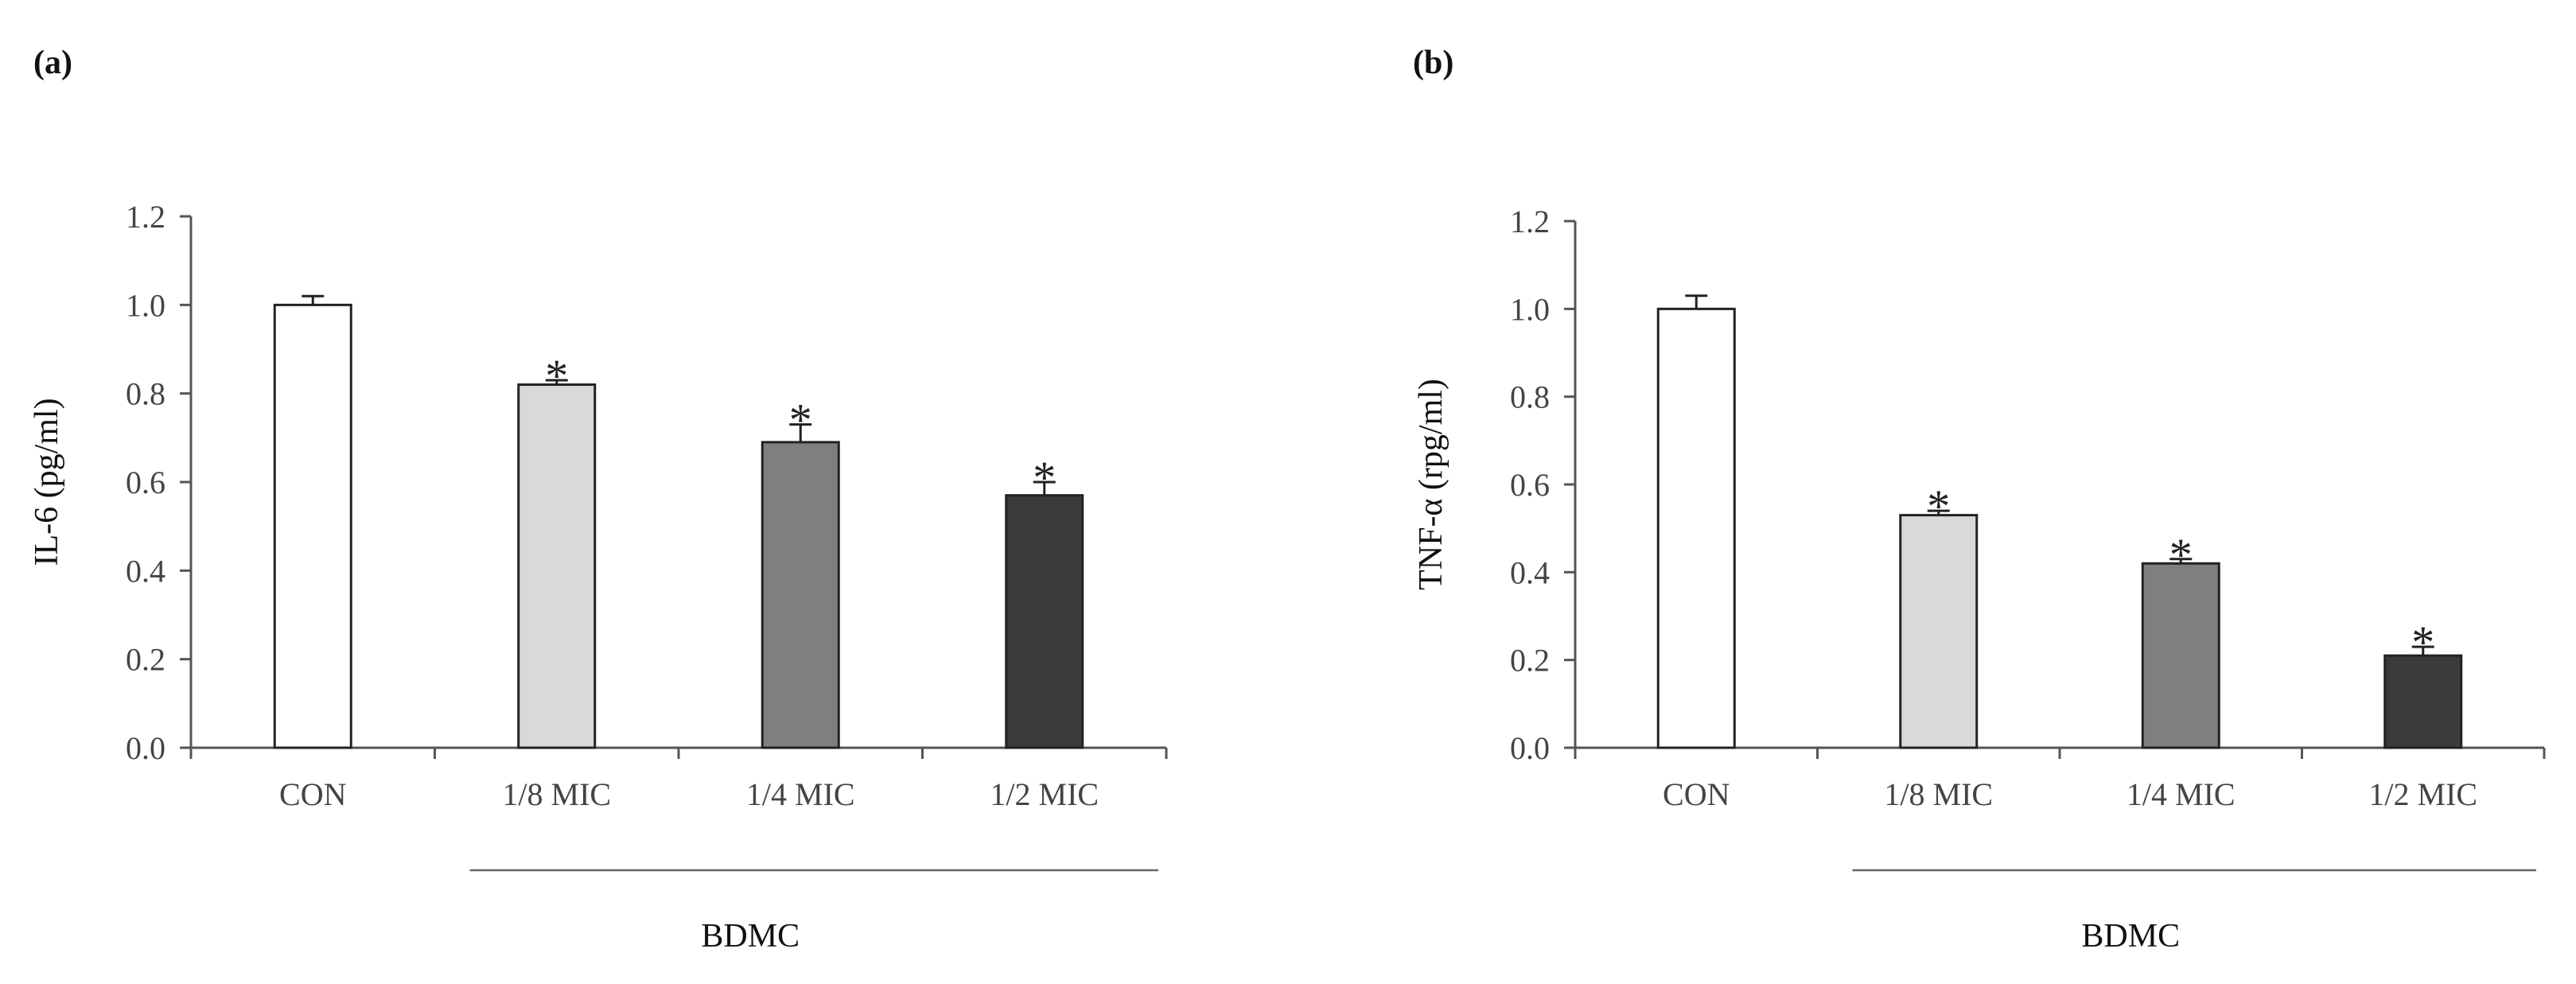  What do you see at coordinates (47, 482) in the screenshot?
I see `y-axis-label: IL-6 (pg/ml)` at bounding box center [47, 482].